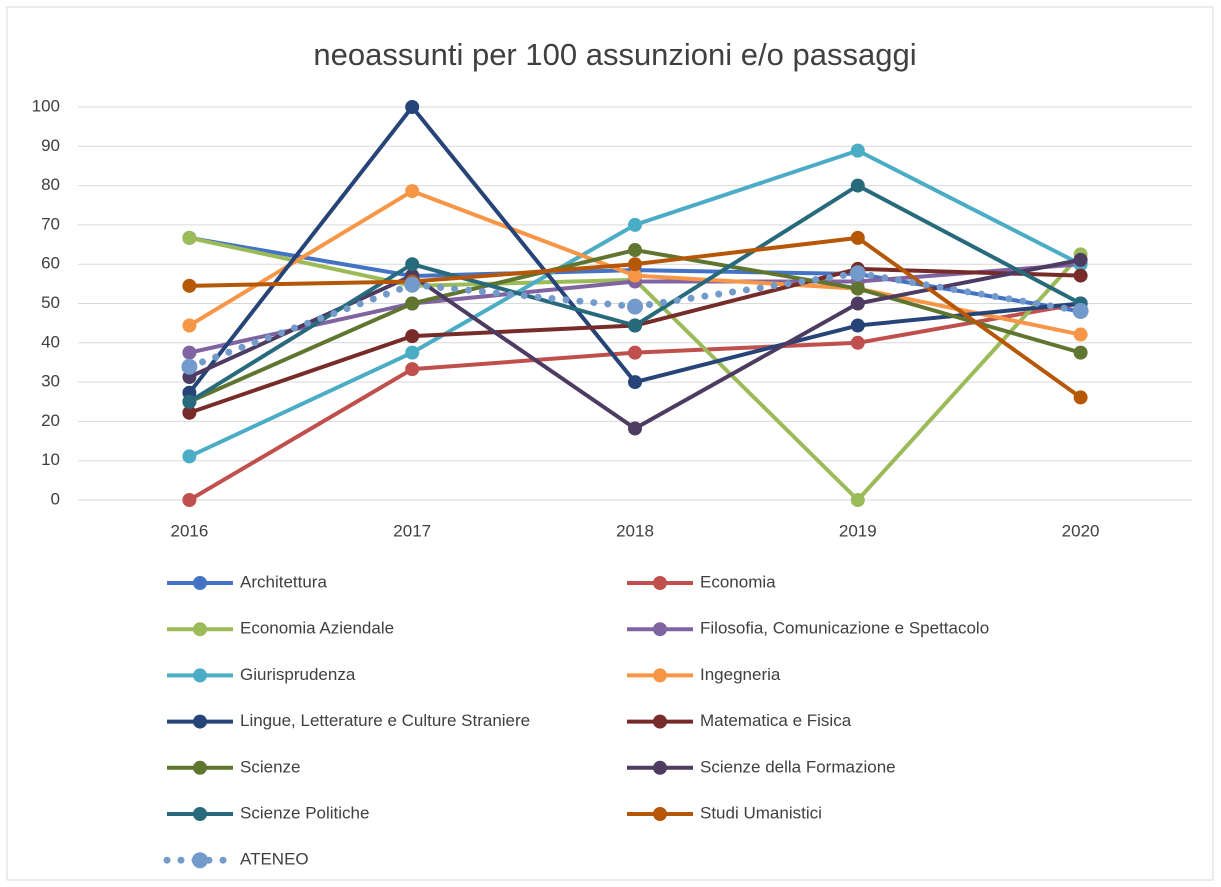 The image size is (1221, 887). Describe the element at coordinates (46, 105) in the screenshot. I see `y-tick-label: 100` at that location.